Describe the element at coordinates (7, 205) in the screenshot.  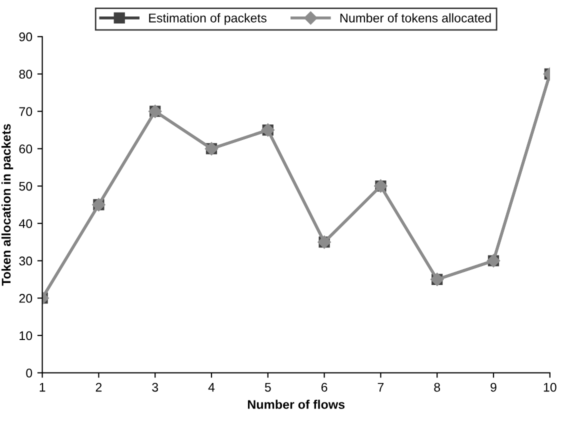
I see `y-axis-title: Token allocation in packets` at that location.